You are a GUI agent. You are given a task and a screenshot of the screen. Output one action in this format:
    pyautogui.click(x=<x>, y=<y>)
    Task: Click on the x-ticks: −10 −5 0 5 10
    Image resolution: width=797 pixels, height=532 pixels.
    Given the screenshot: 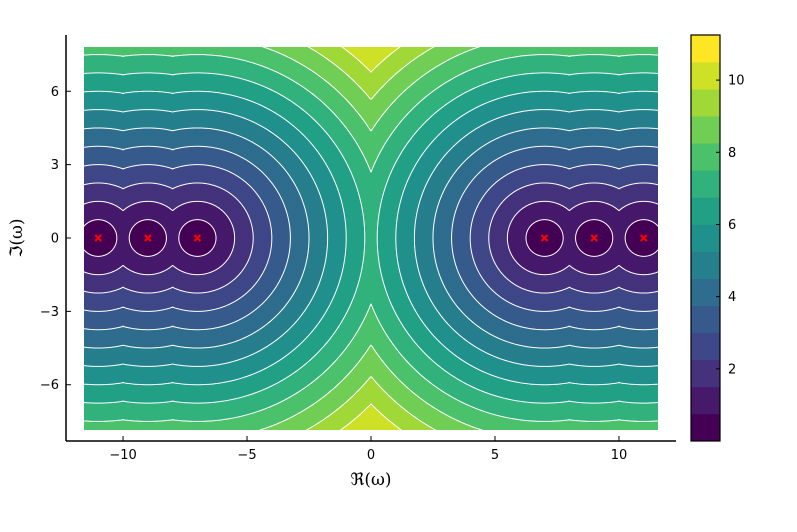 What is the action you would take?
    pyautogui.click(x=368, y=449)
    